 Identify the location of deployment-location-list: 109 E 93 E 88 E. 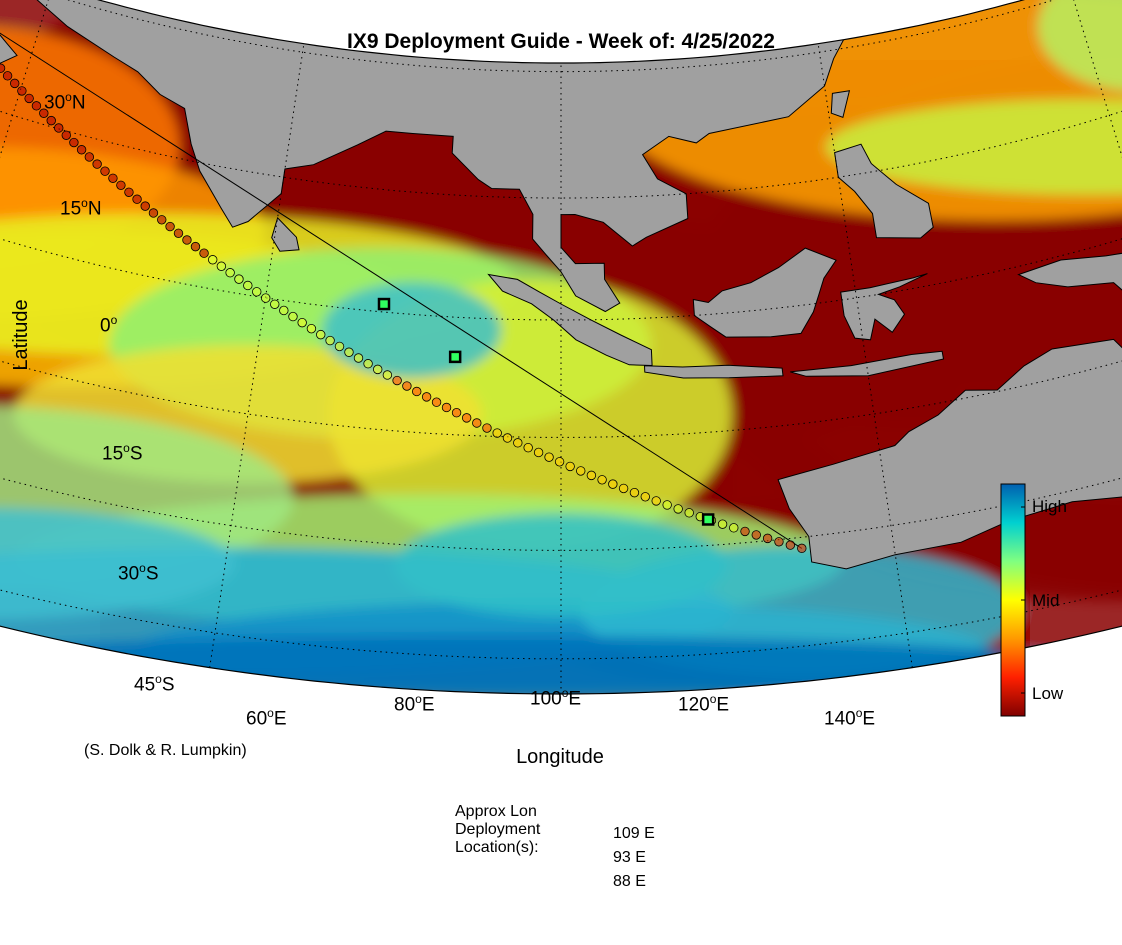
(634, 858).